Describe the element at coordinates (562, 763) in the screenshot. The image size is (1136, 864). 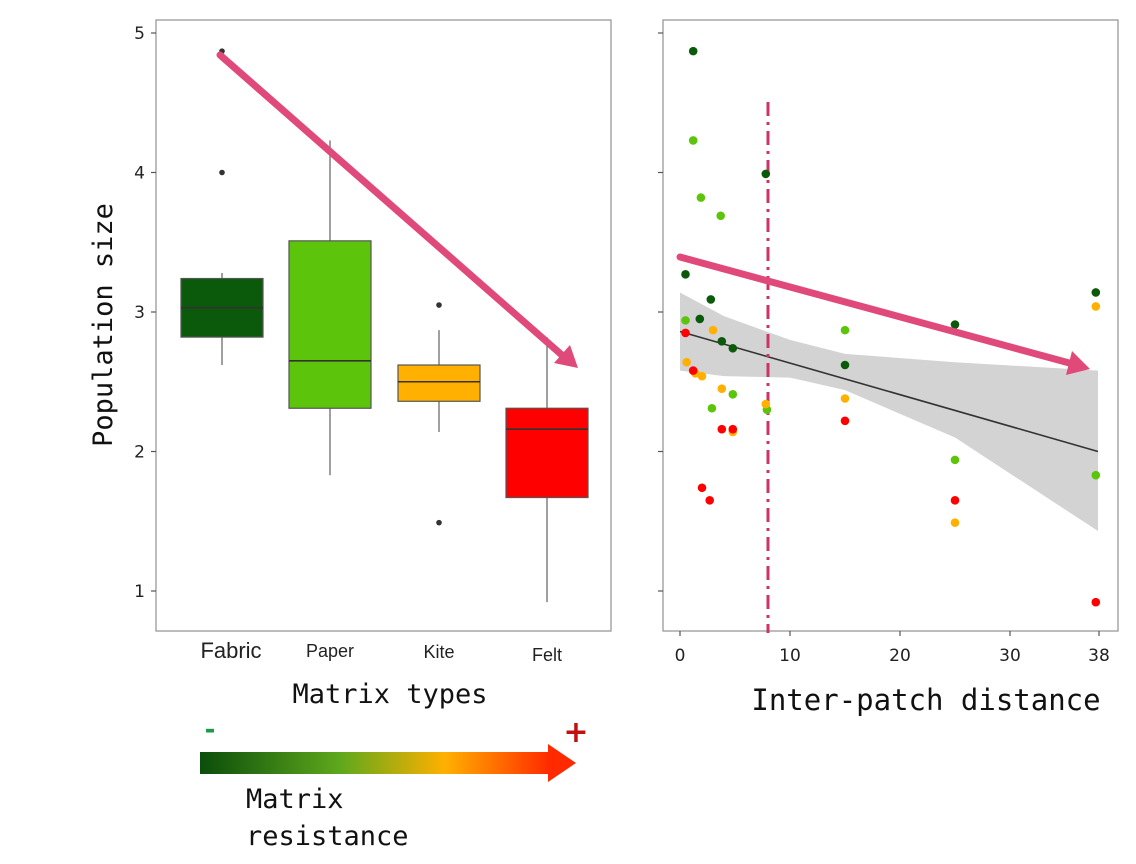
I see `legend-arrow-head` at that location.